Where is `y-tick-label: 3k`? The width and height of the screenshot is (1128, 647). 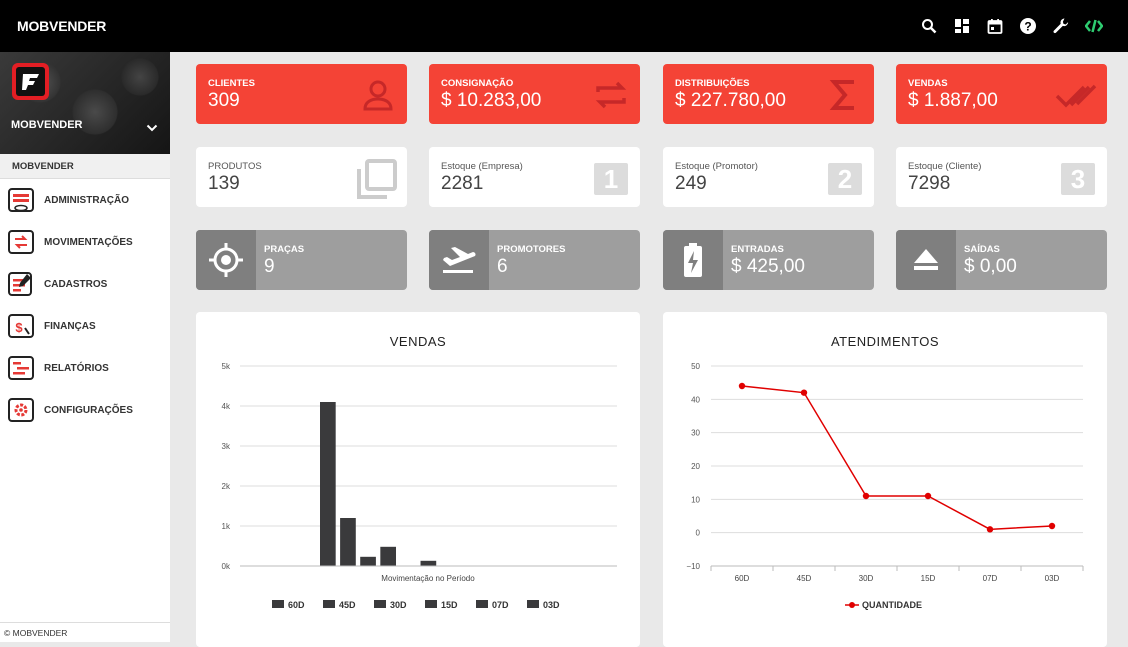
y-tick-label: 3k is located at coordinates (226, 446).